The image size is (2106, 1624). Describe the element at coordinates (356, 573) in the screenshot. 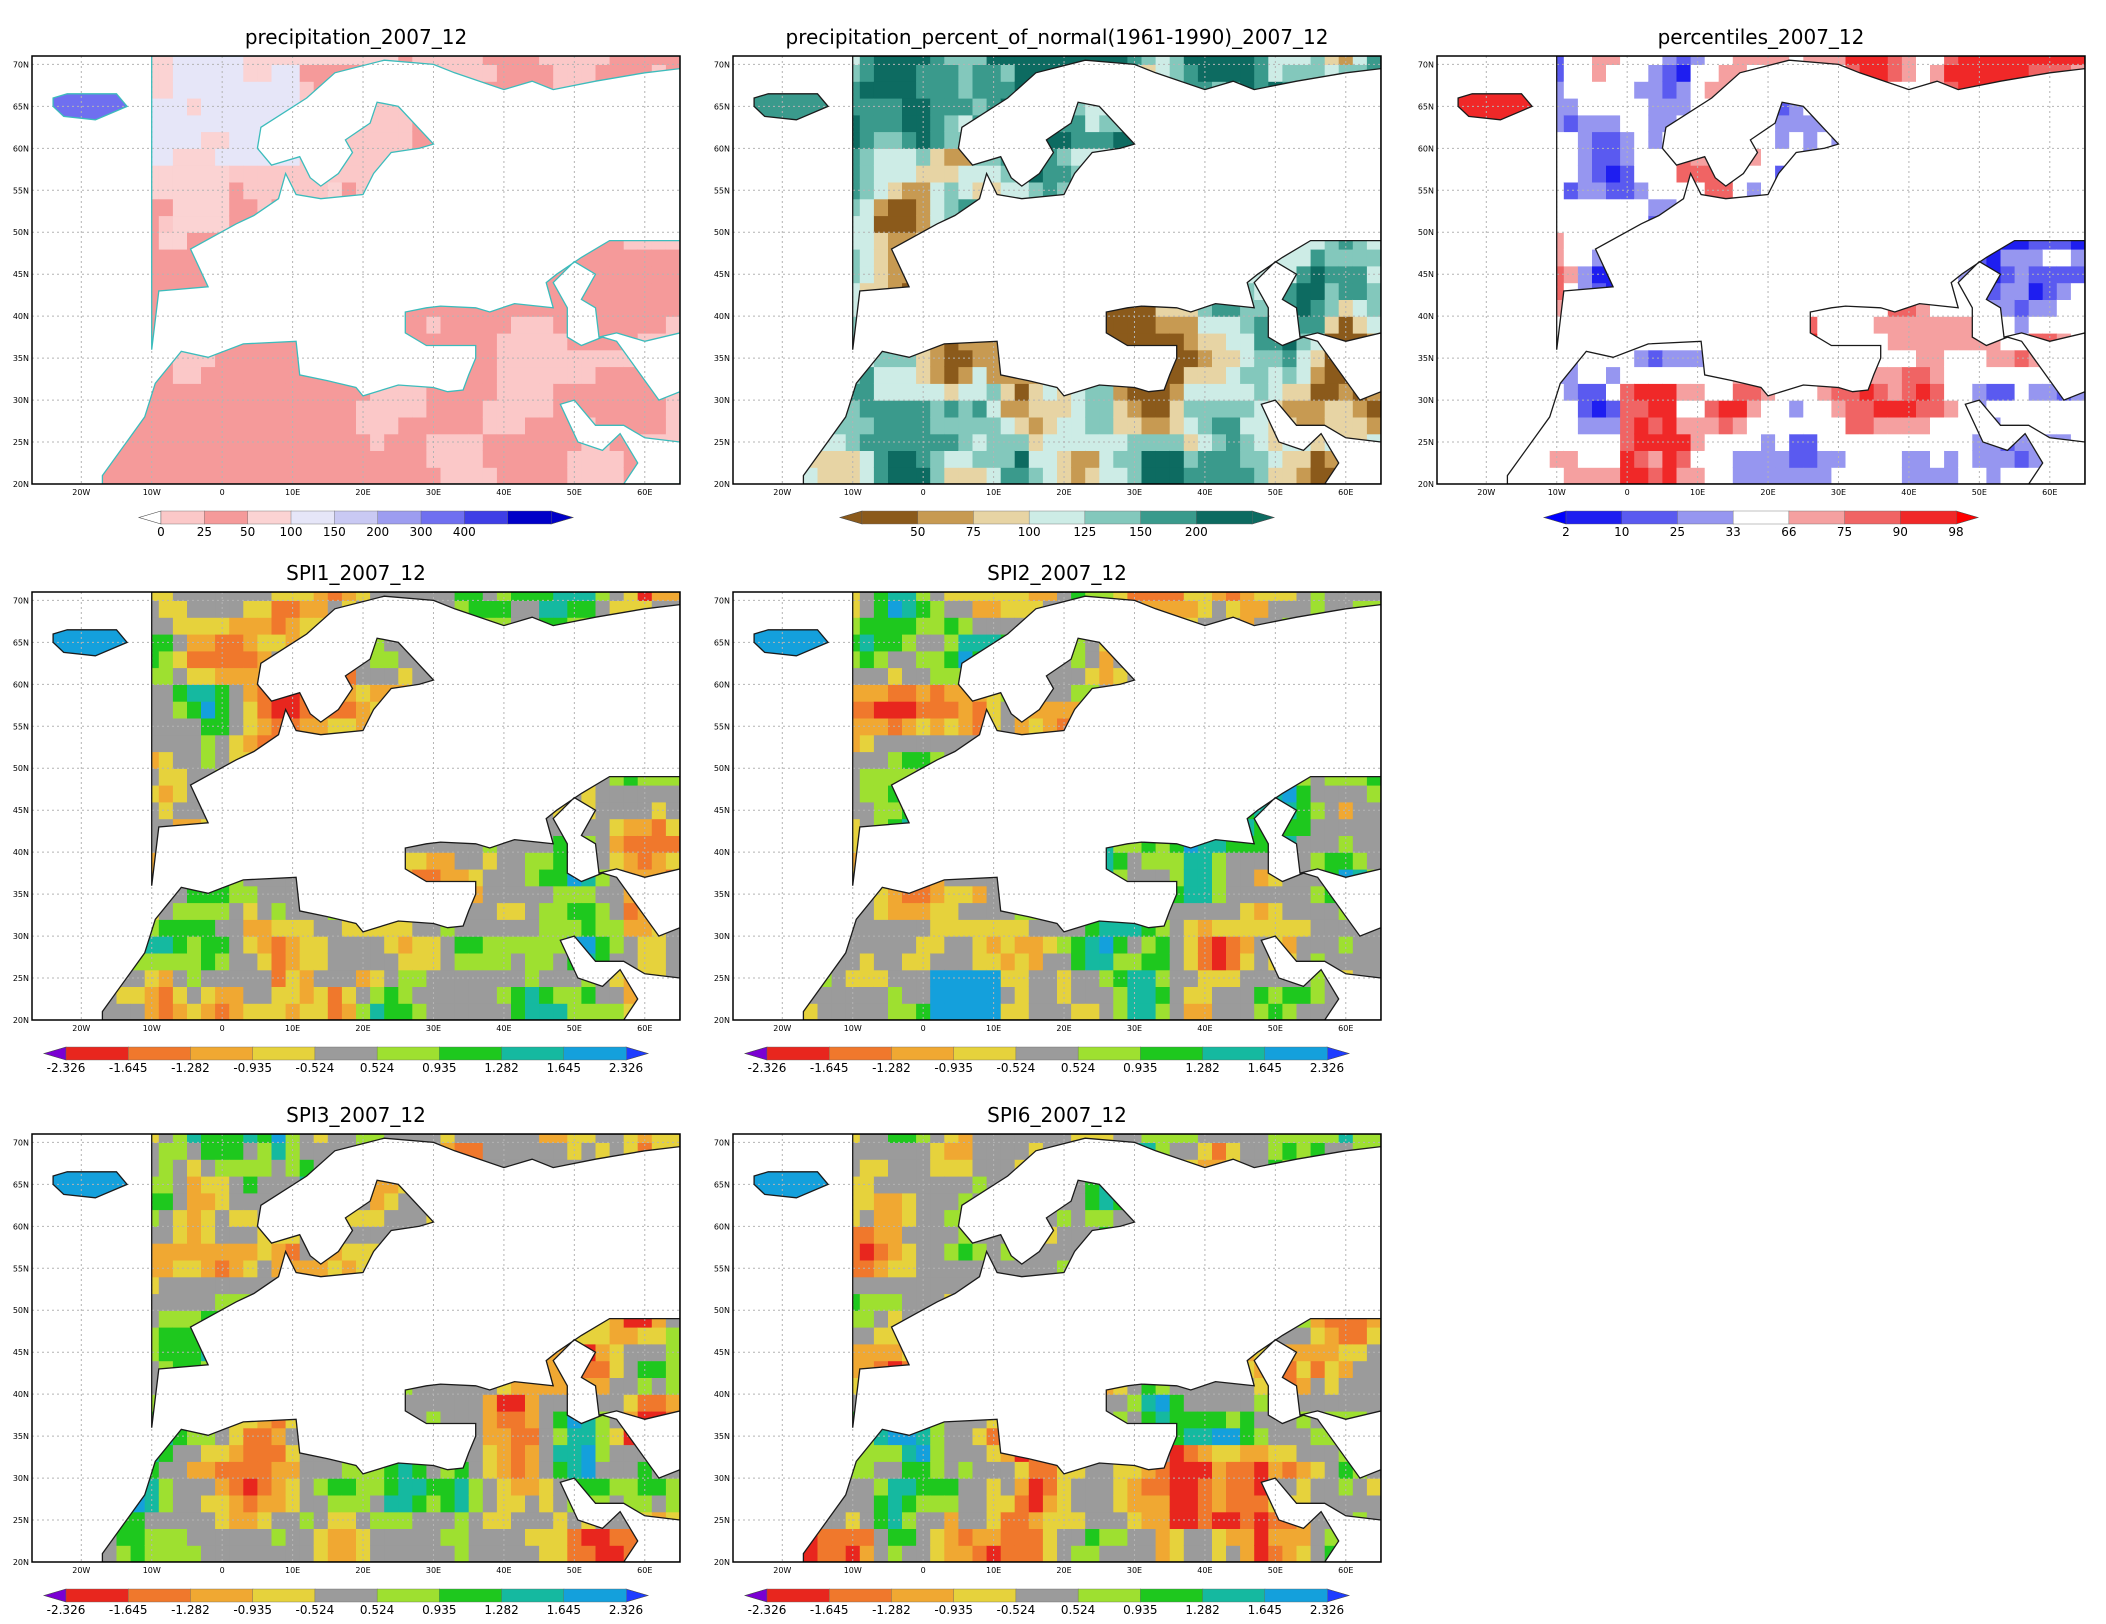

I see `panel-title: SPI1_2007_12` at that location.